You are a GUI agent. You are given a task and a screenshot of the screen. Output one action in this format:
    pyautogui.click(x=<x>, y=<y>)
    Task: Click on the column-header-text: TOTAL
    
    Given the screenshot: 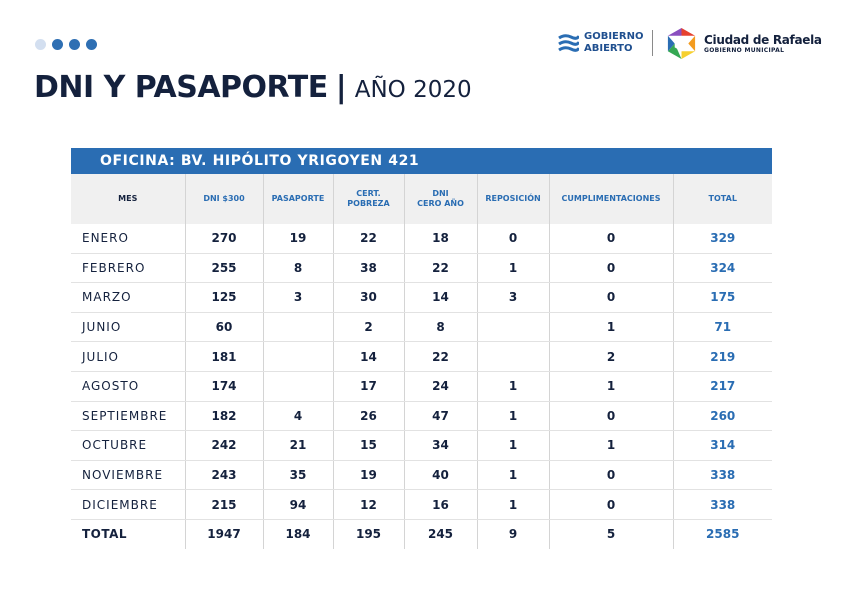 What is the action you would take?
    pyautogui.click(x=722, y=198)
    